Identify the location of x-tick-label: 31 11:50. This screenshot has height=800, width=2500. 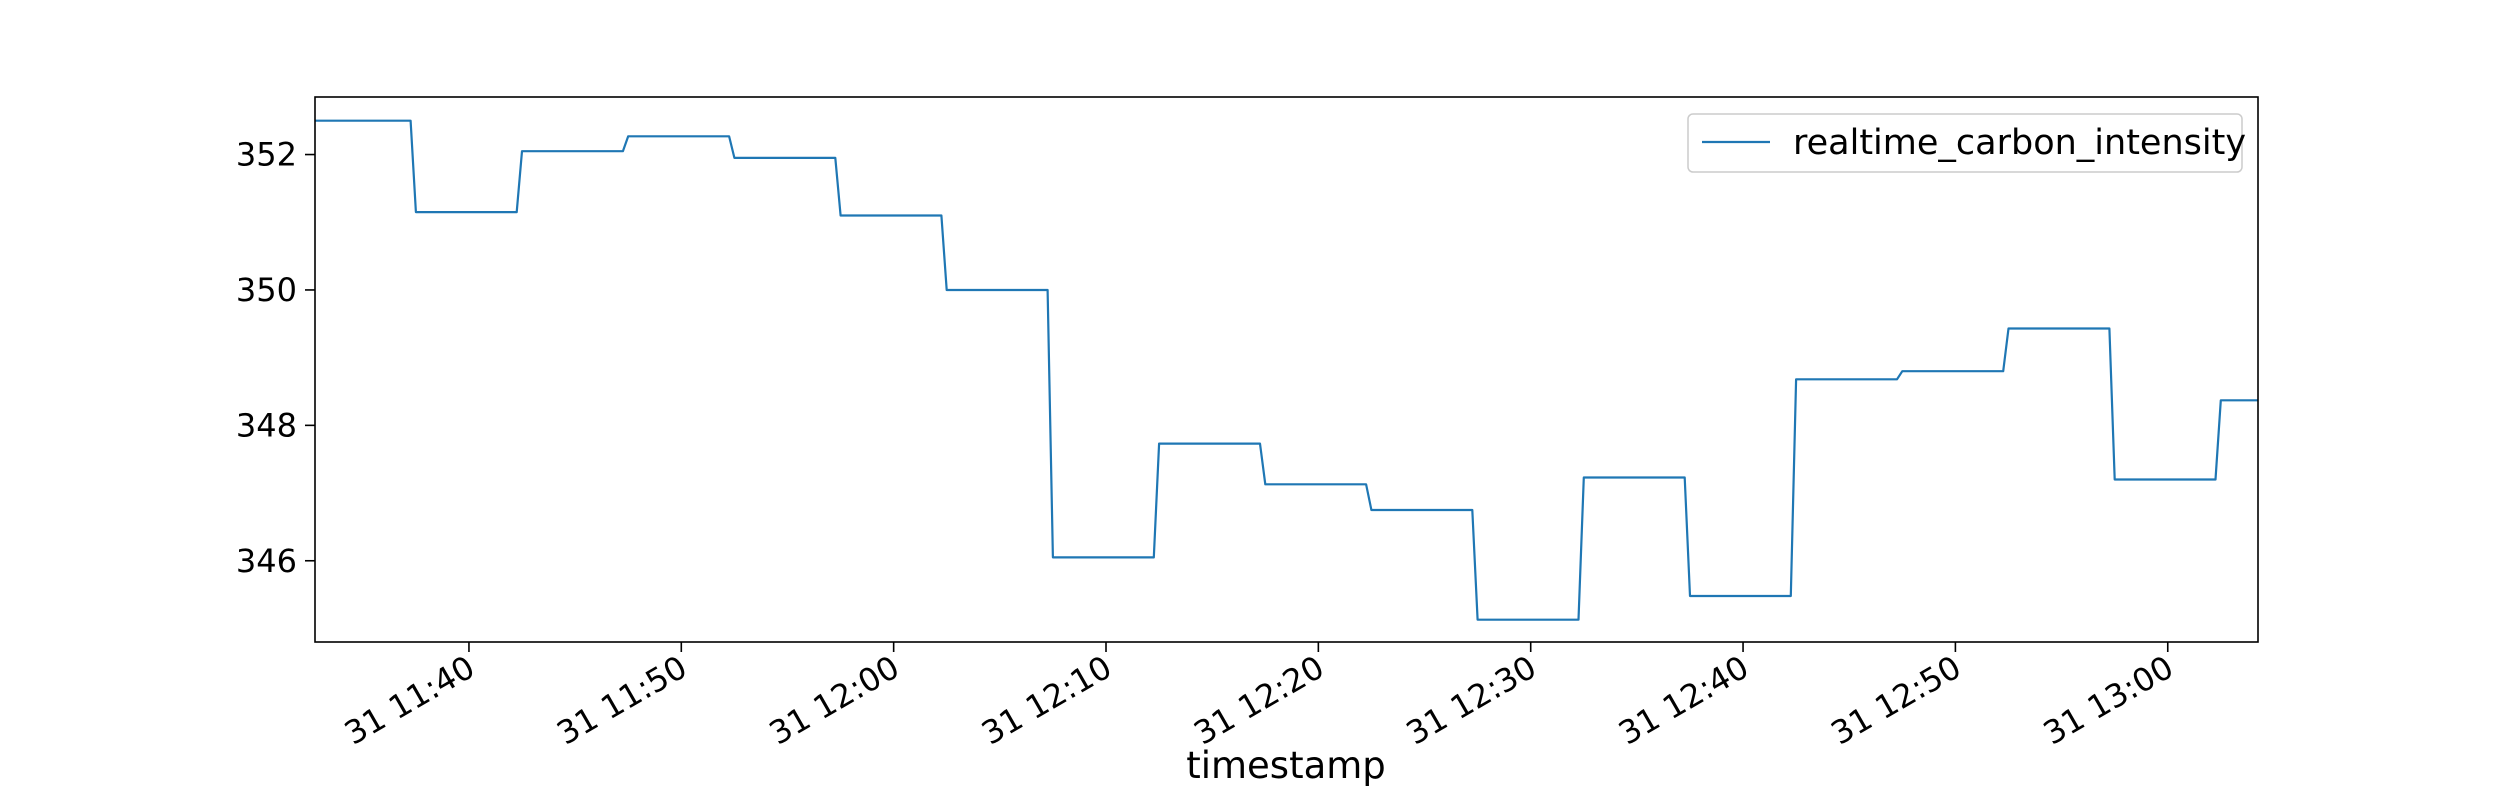
(621, 700).